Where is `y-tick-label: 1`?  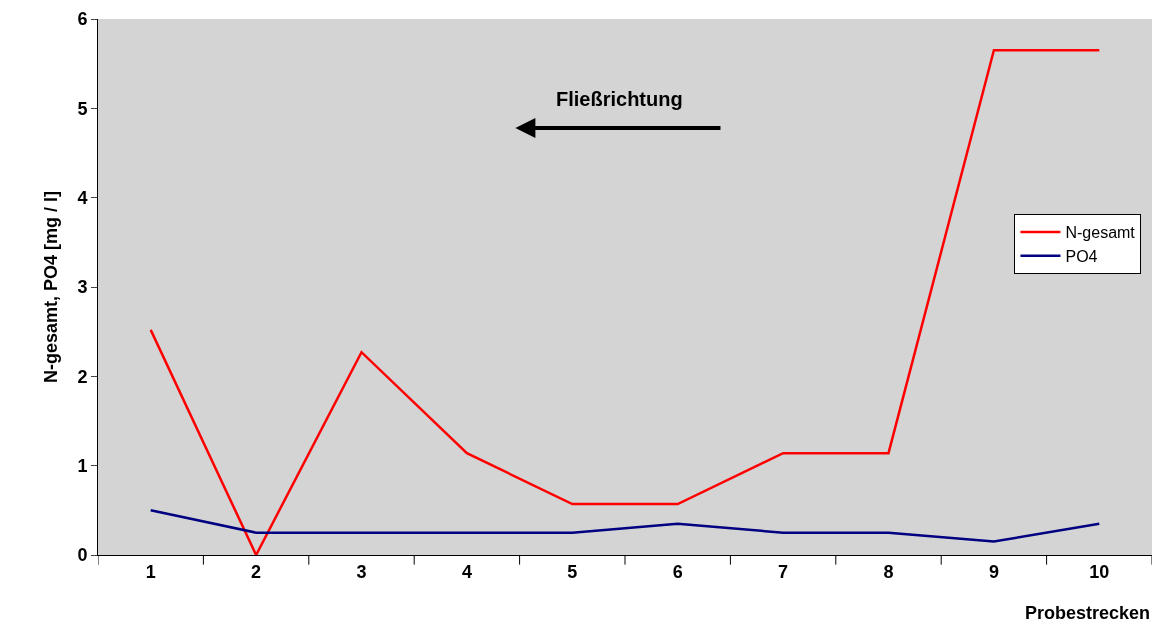
y-tick-label: 1 is located at coordinates (82, 465).